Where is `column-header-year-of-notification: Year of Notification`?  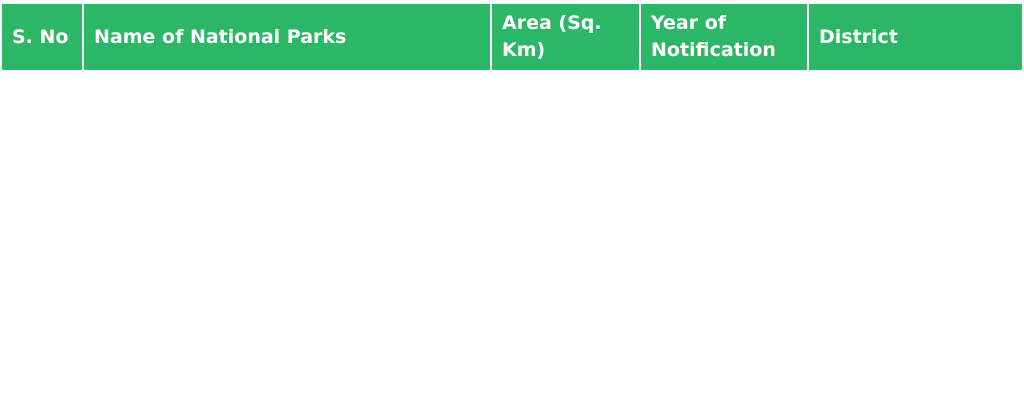 column-header-year-of-notification: Year of Notification is located at coordinates (723, 37).